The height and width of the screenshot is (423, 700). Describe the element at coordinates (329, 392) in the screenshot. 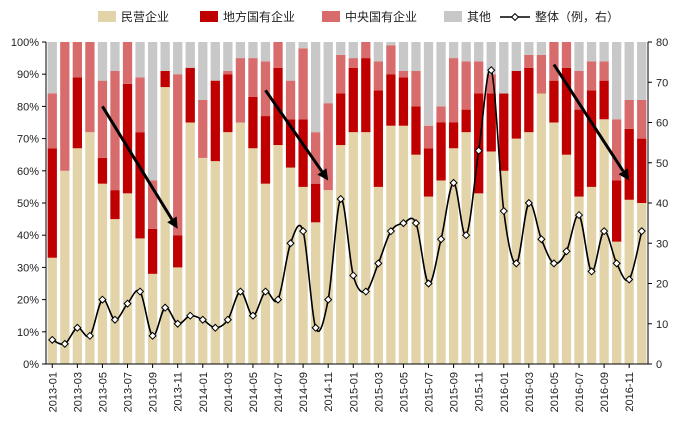

I see `x-tick-label: 2014-11` at that location.